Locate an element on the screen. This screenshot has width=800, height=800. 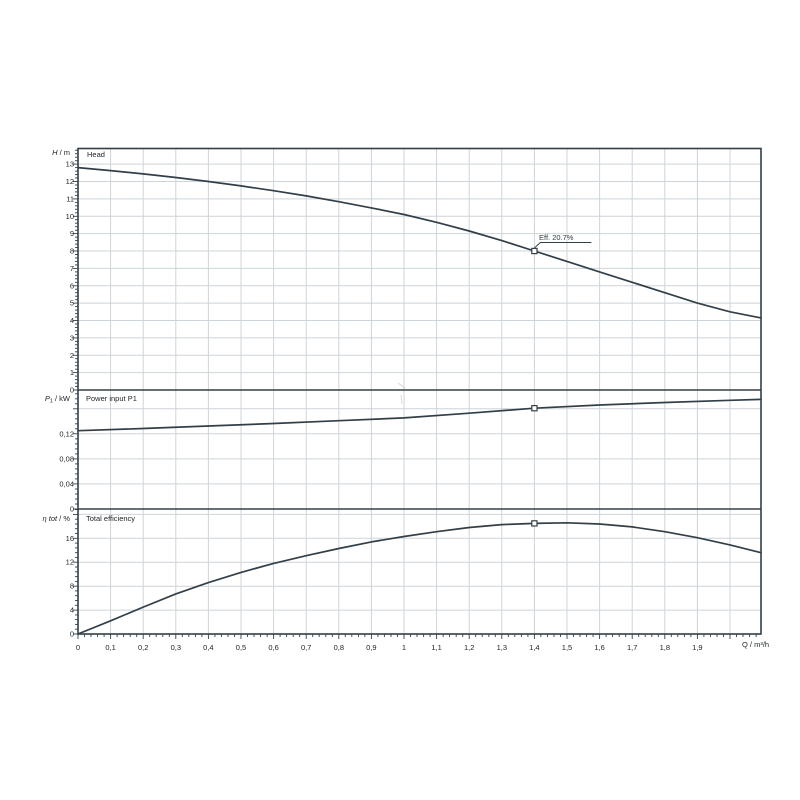
svg-text: 1,8 is located at coordinates (665, 647).